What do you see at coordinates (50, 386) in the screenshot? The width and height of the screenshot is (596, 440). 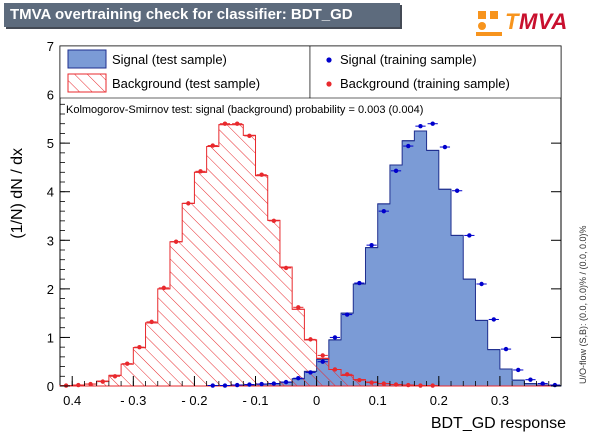 I see `y-tick-label: 0` at bounding box center [50, 386].